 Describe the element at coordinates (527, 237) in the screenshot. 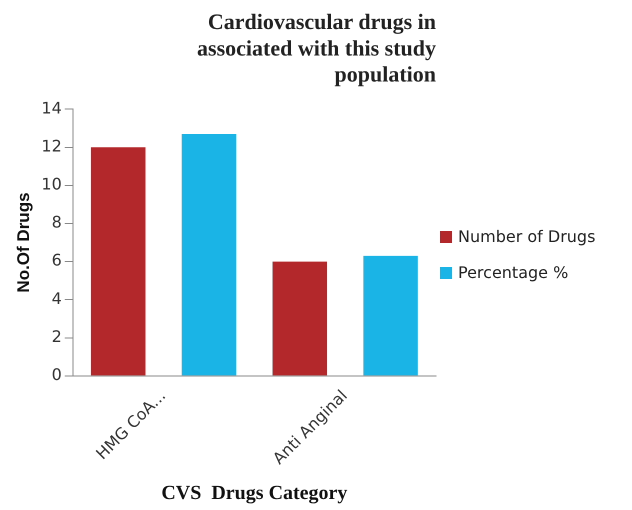

I see `legend-label: Number of Drugs` at that location.